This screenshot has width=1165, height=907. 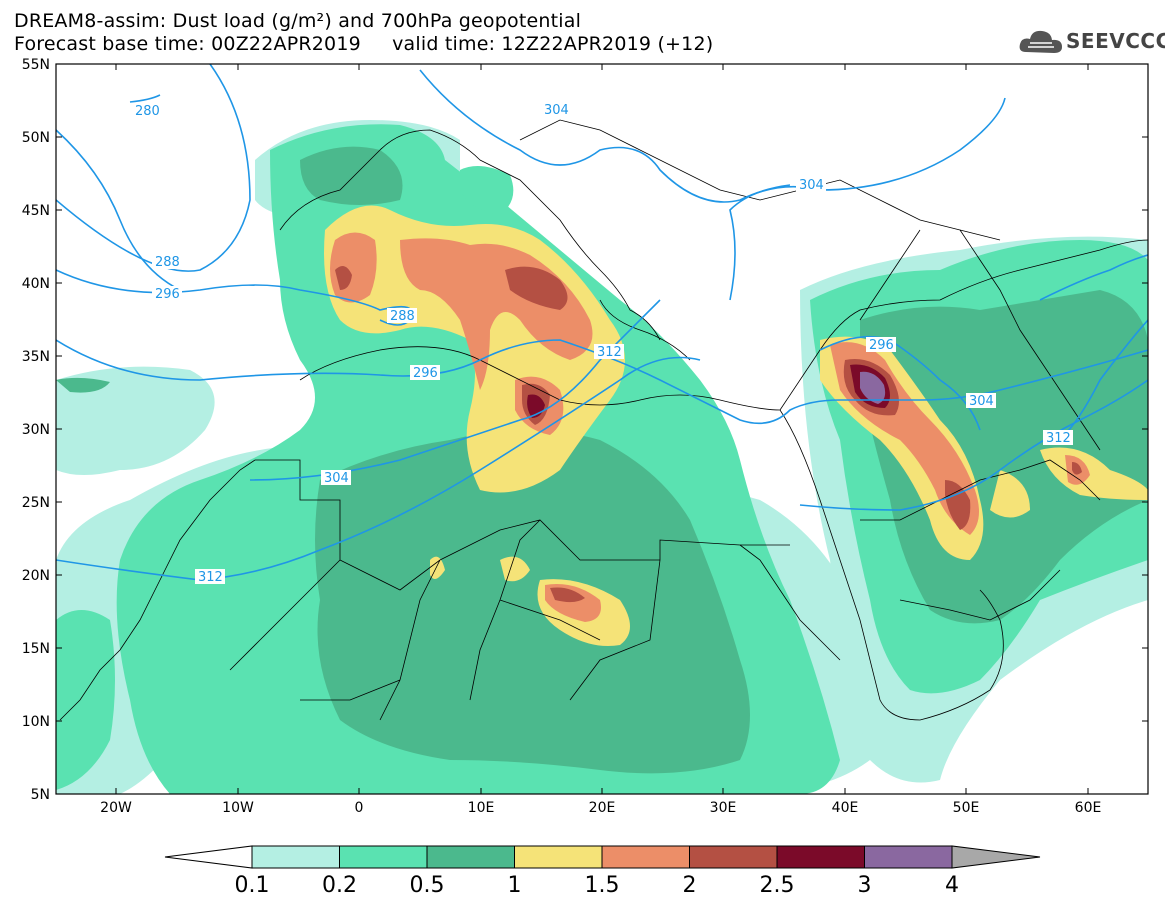 I want to click on lon-label: 60E, so click(x=1088, y=808).